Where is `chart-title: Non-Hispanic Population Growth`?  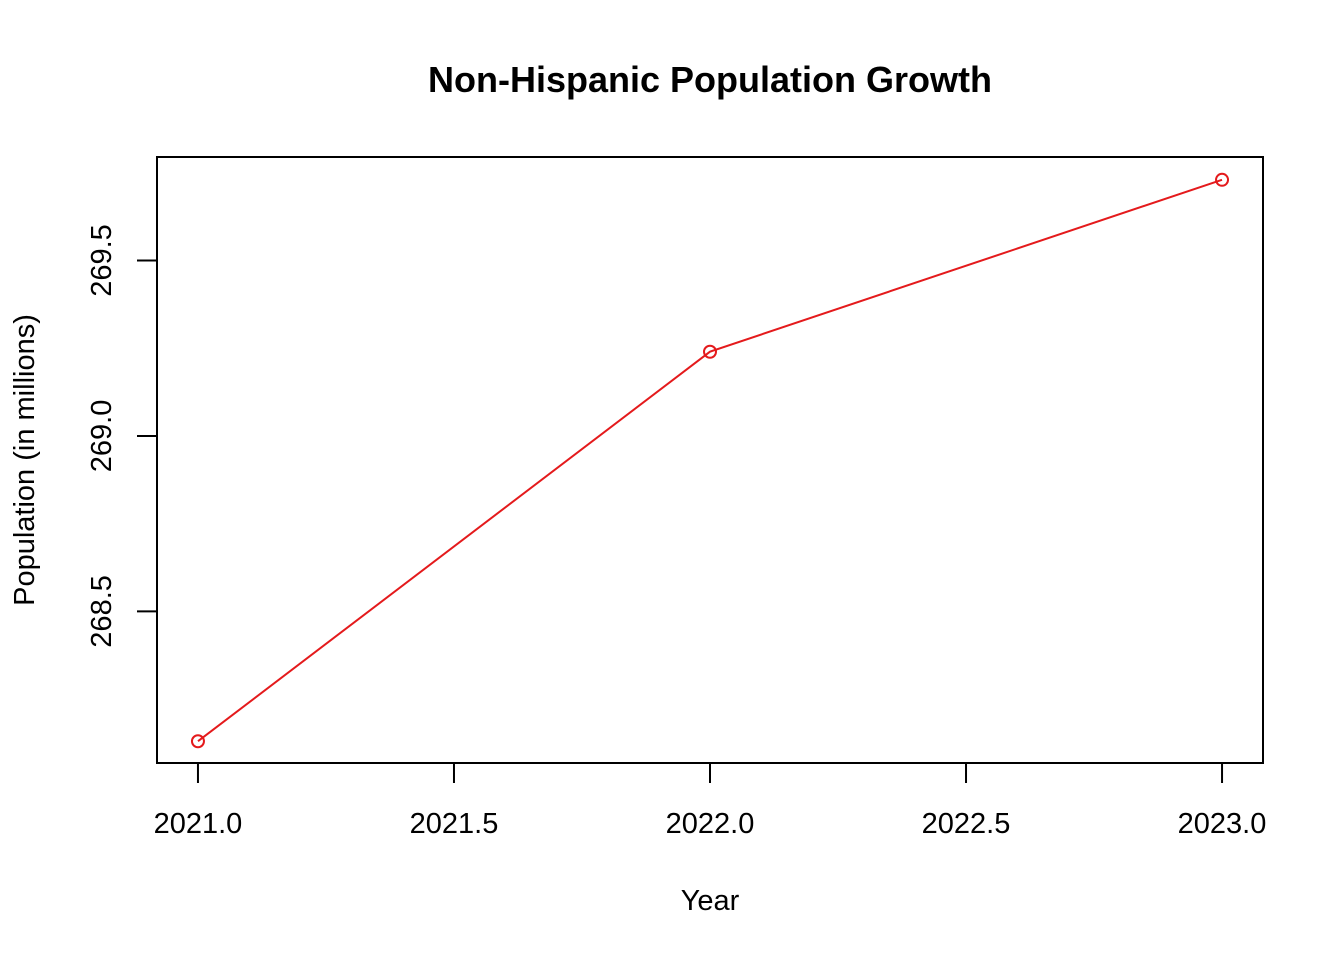 chart-title: Non-Hispanic Population Growth is located at coordinates (710, 79).